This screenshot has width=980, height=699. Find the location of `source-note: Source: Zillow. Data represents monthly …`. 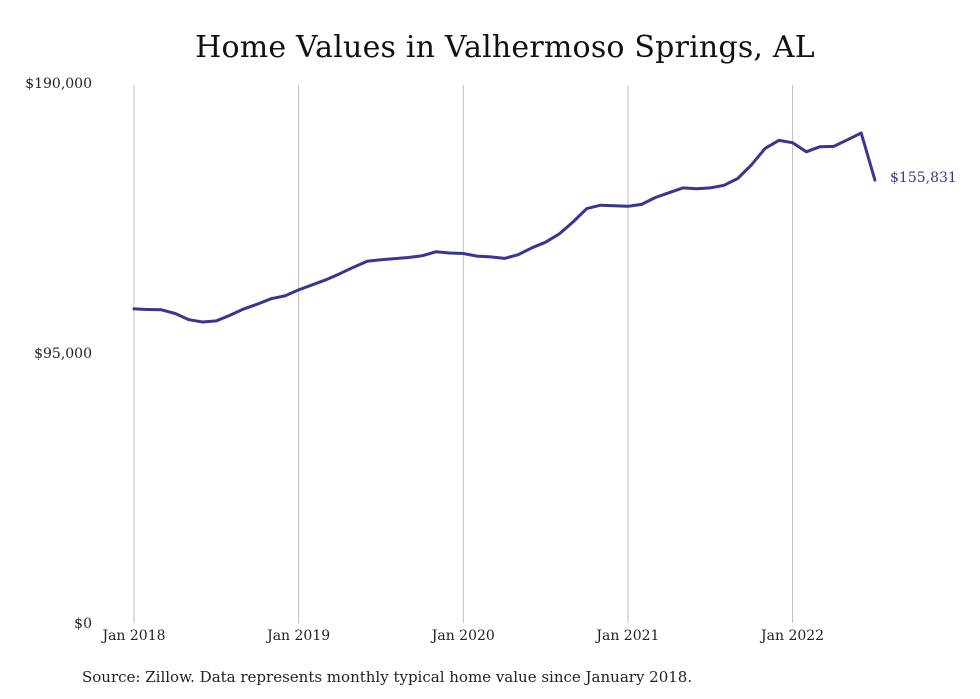

source-note: Source: Zillow. Data represents monthly … is located at coordinates (387, 677).